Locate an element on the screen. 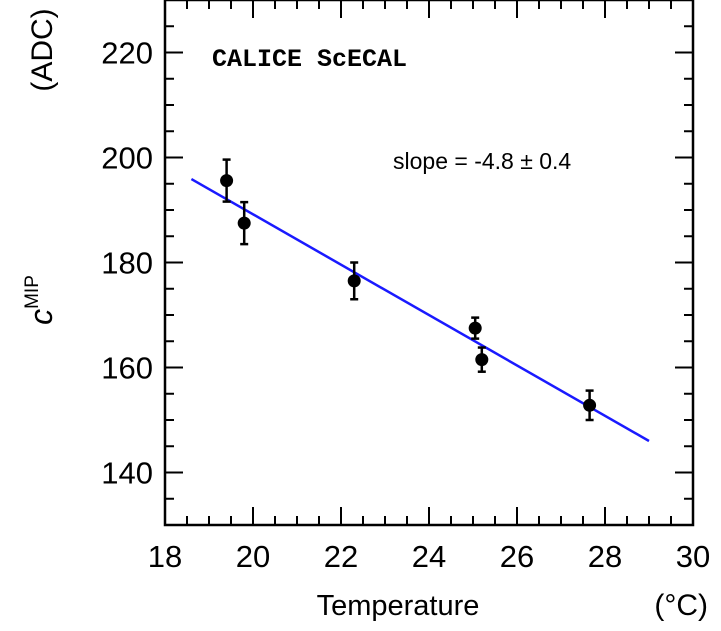  y-tick-label: 220 is located at coordinates (127, 53).